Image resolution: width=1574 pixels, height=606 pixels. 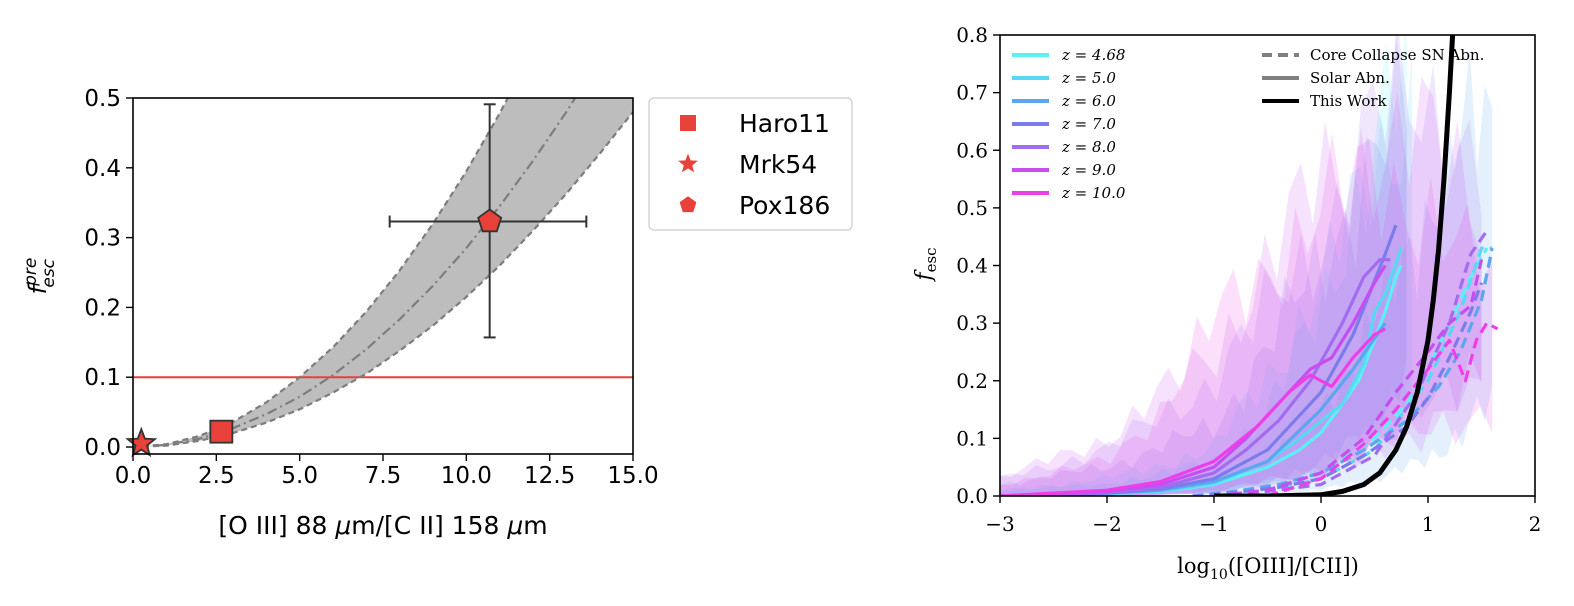 What do you see at coordinates (549, 476) in the screenshot?
I see `x-tick-label: 12.5` at bounding box center [549, 476].